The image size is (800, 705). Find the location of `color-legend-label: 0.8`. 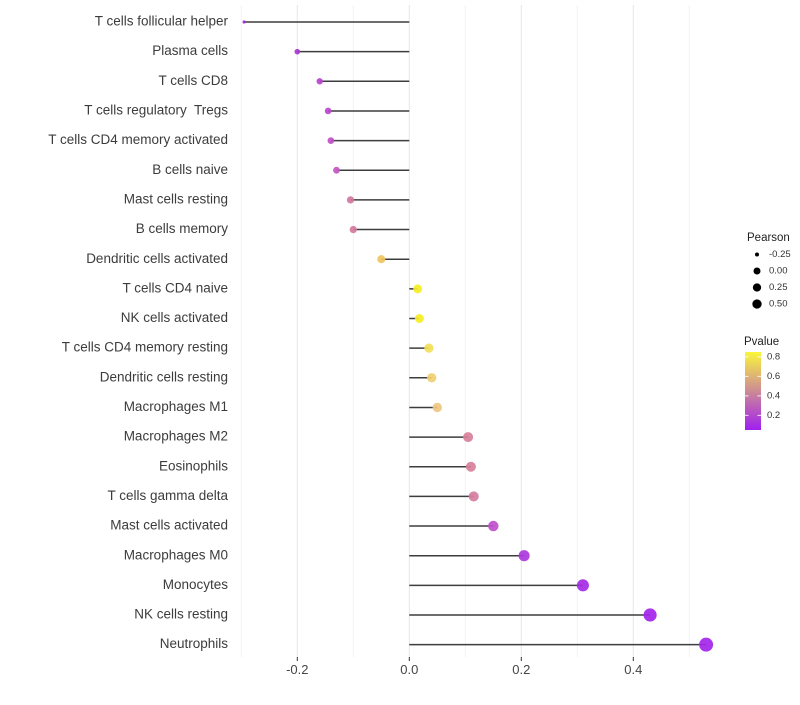

color-legend-label: 0.8 is located at coordinates (773, 356).